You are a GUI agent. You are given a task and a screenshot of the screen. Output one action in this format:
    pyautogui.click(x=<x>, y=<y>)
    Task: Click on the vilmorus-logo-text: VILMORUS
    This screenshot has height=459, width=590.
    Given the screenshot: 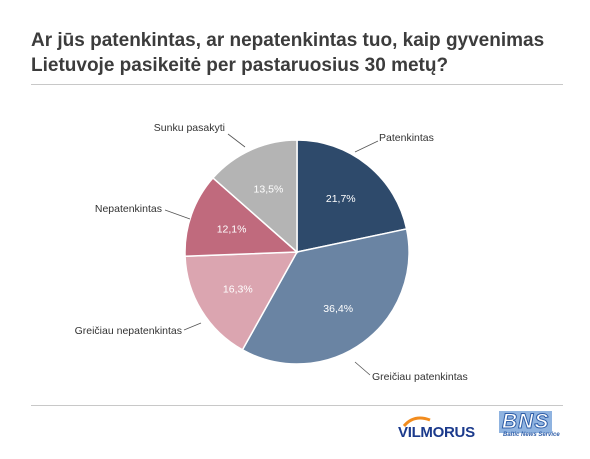 What is the action you would take?
    pyautogui.click(x=436, y=432)
    